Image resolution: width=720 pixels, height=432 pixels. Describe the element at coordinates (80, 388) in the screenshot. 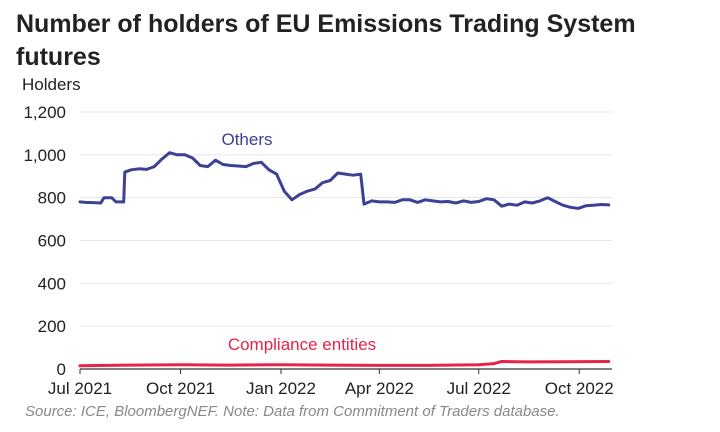

I see `x-tick-label: Jul 2021` at that location.